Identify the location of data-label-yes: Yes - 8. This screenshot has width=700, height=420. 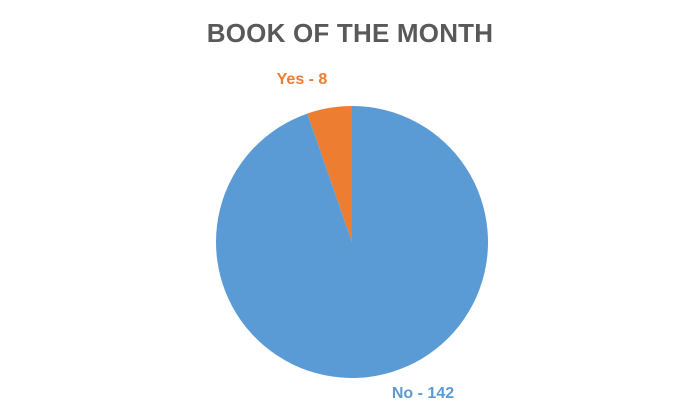
(302, 79).